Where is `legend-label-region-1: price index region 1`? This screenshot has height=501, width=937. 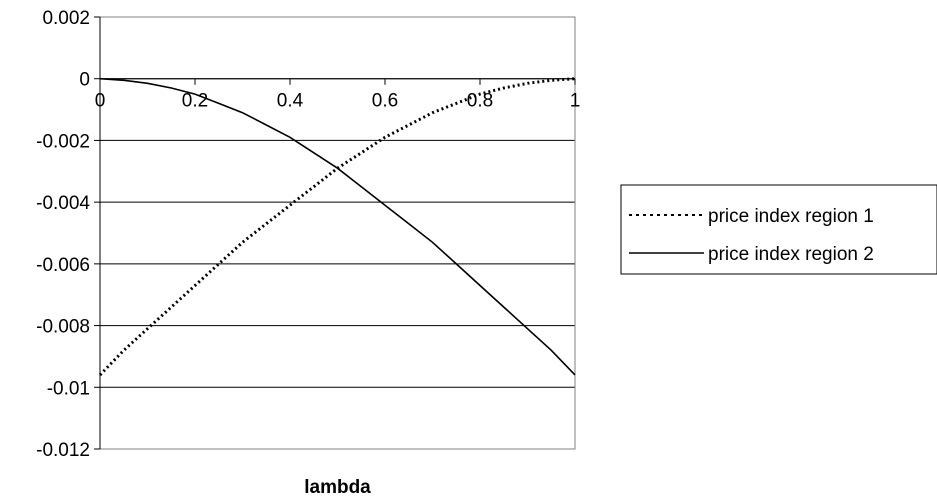 legend-label-region-1: price index region 1 is located at coordinates (791, 216).